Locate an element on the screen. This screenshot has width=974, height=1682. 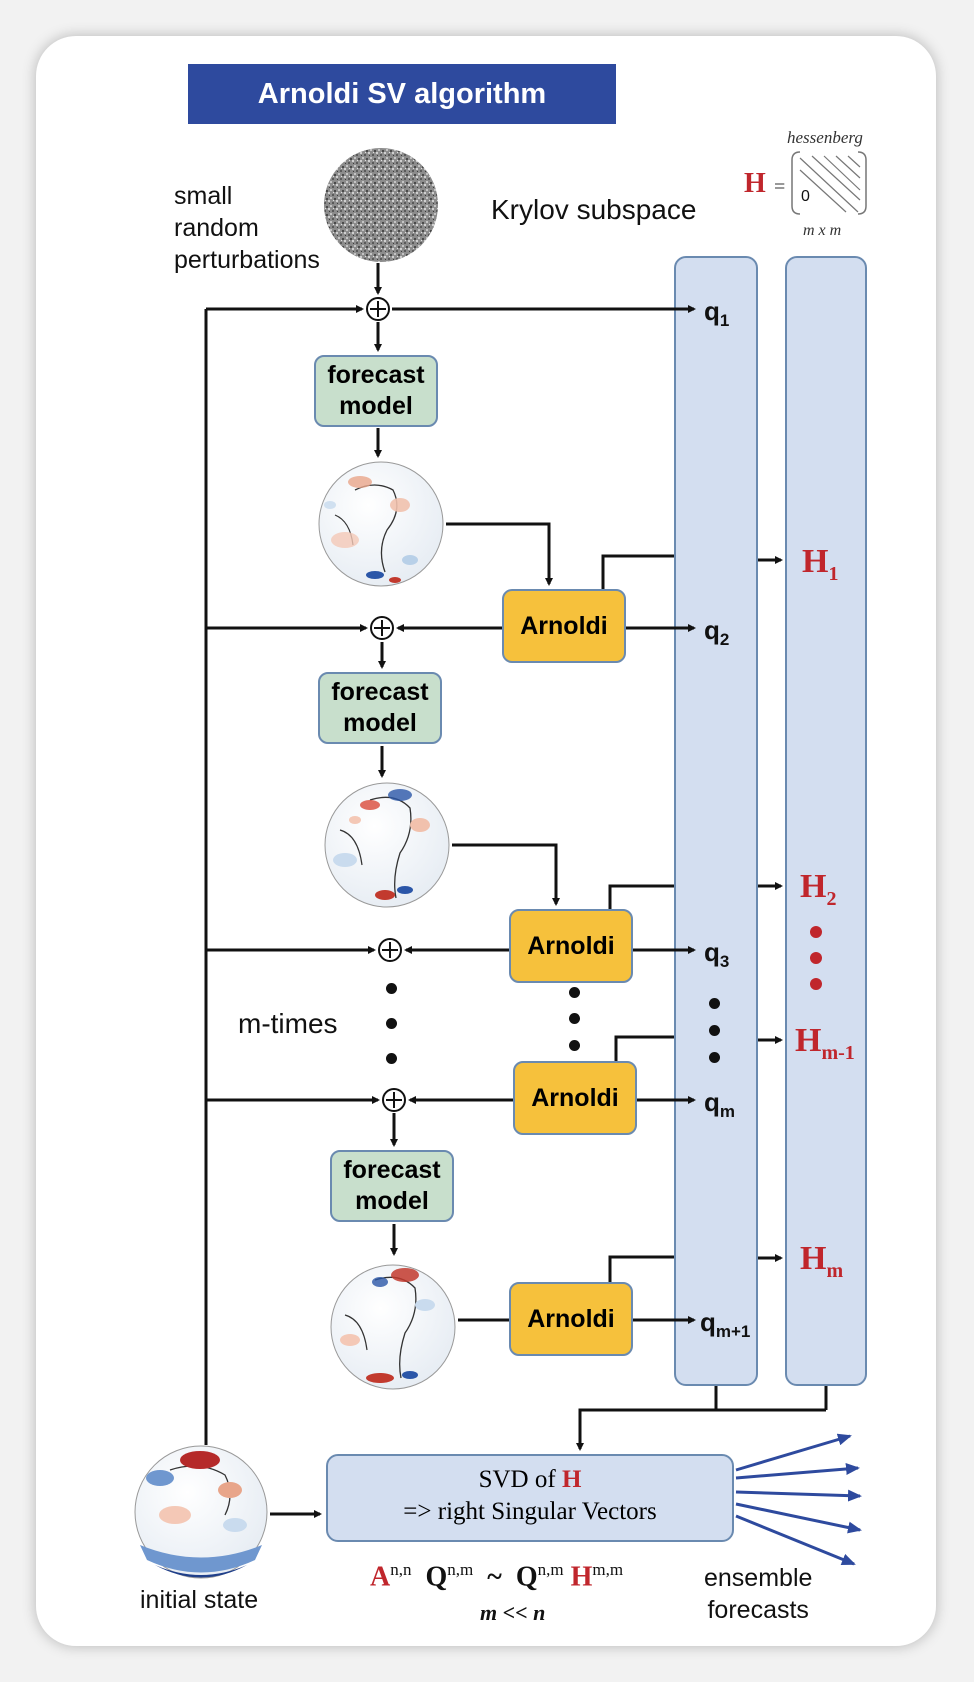
hessenberg-dims: m x m is located at coordinates (822, 230).